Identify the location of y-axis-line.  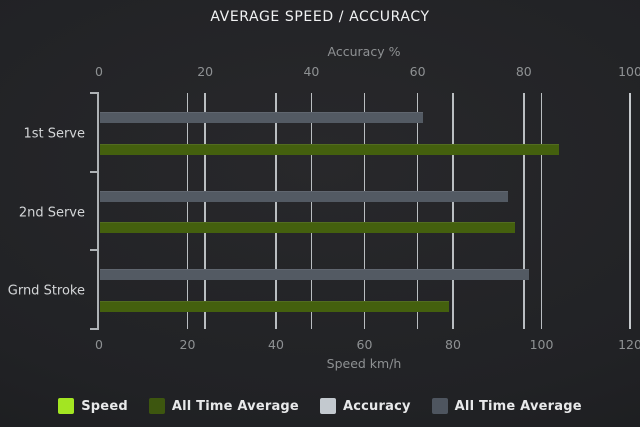
(98, 211).